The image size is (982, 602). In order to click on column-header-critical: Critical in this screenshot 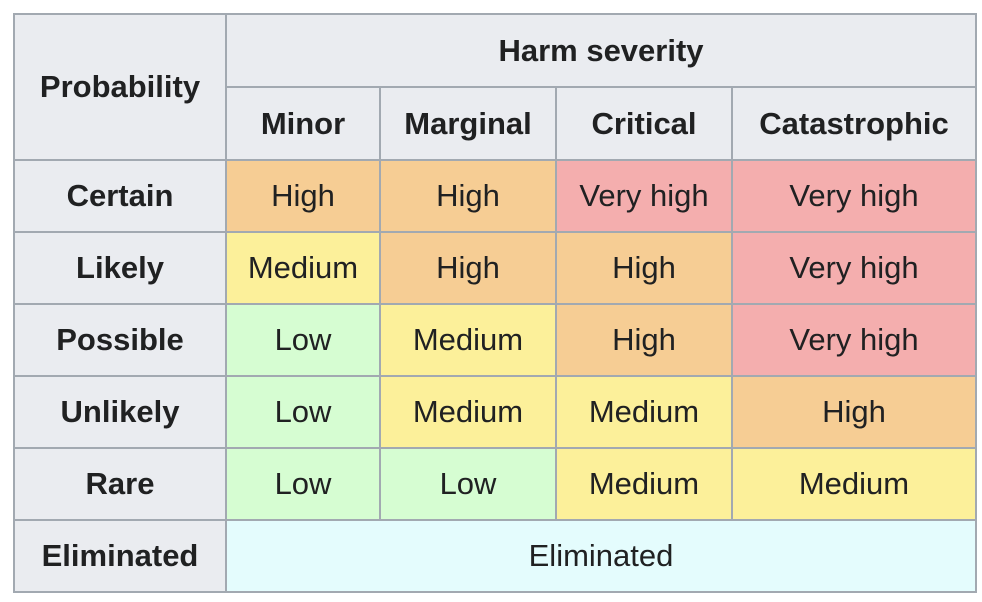, I will do `click(644, 123)`.